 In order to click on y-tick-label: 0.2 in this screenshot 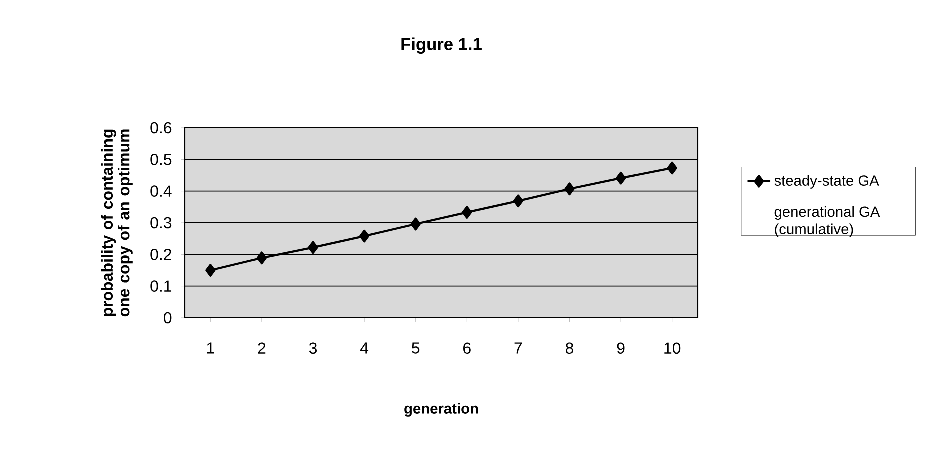, I will do `click(161, 254)`.